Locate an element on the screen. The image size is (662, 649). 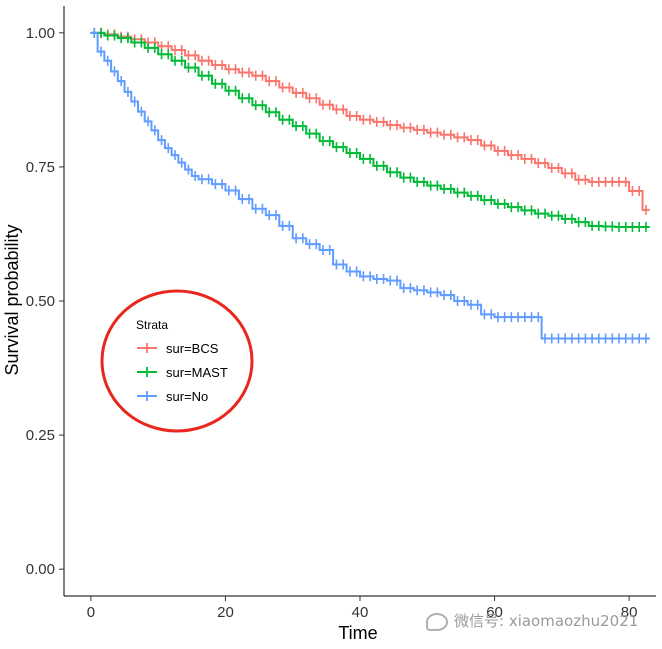
x-tick-label: 40 is located at coordinates (360, 612).